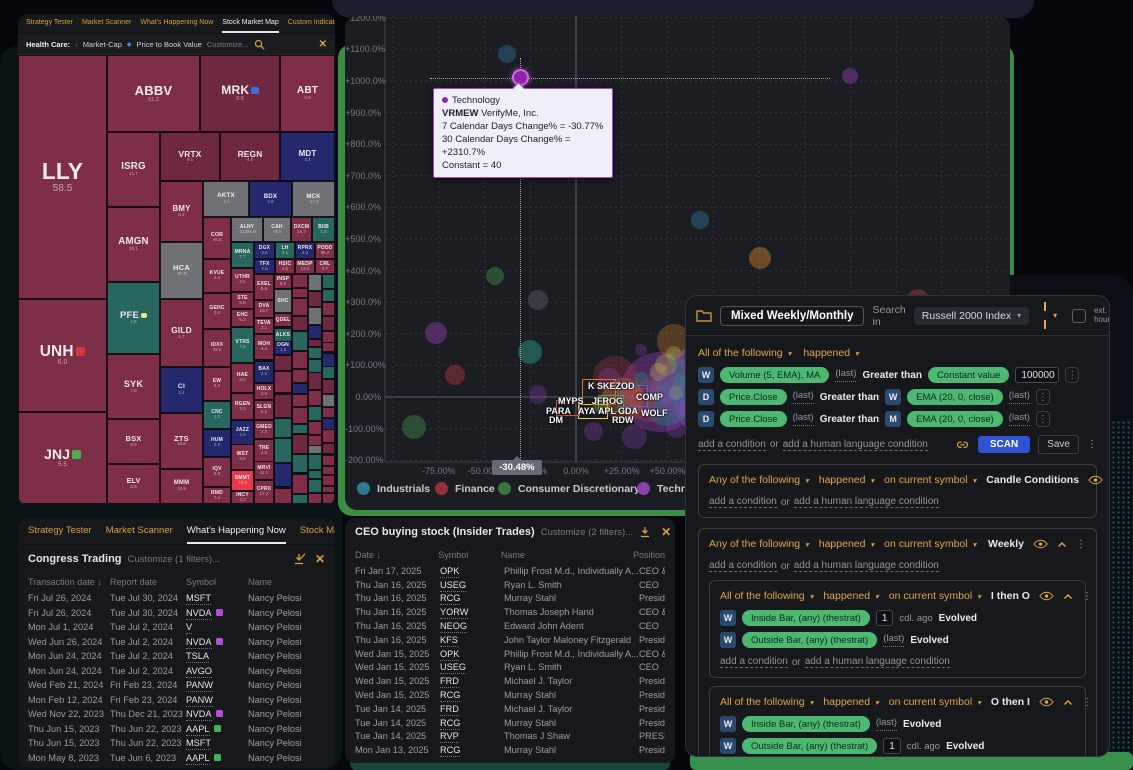 Image resolution: width=1133 pixels, height=770 pixels. Describe the element at coordinates (450, 599) in the screenshot. I see `symbol-link: RCG` at that location.